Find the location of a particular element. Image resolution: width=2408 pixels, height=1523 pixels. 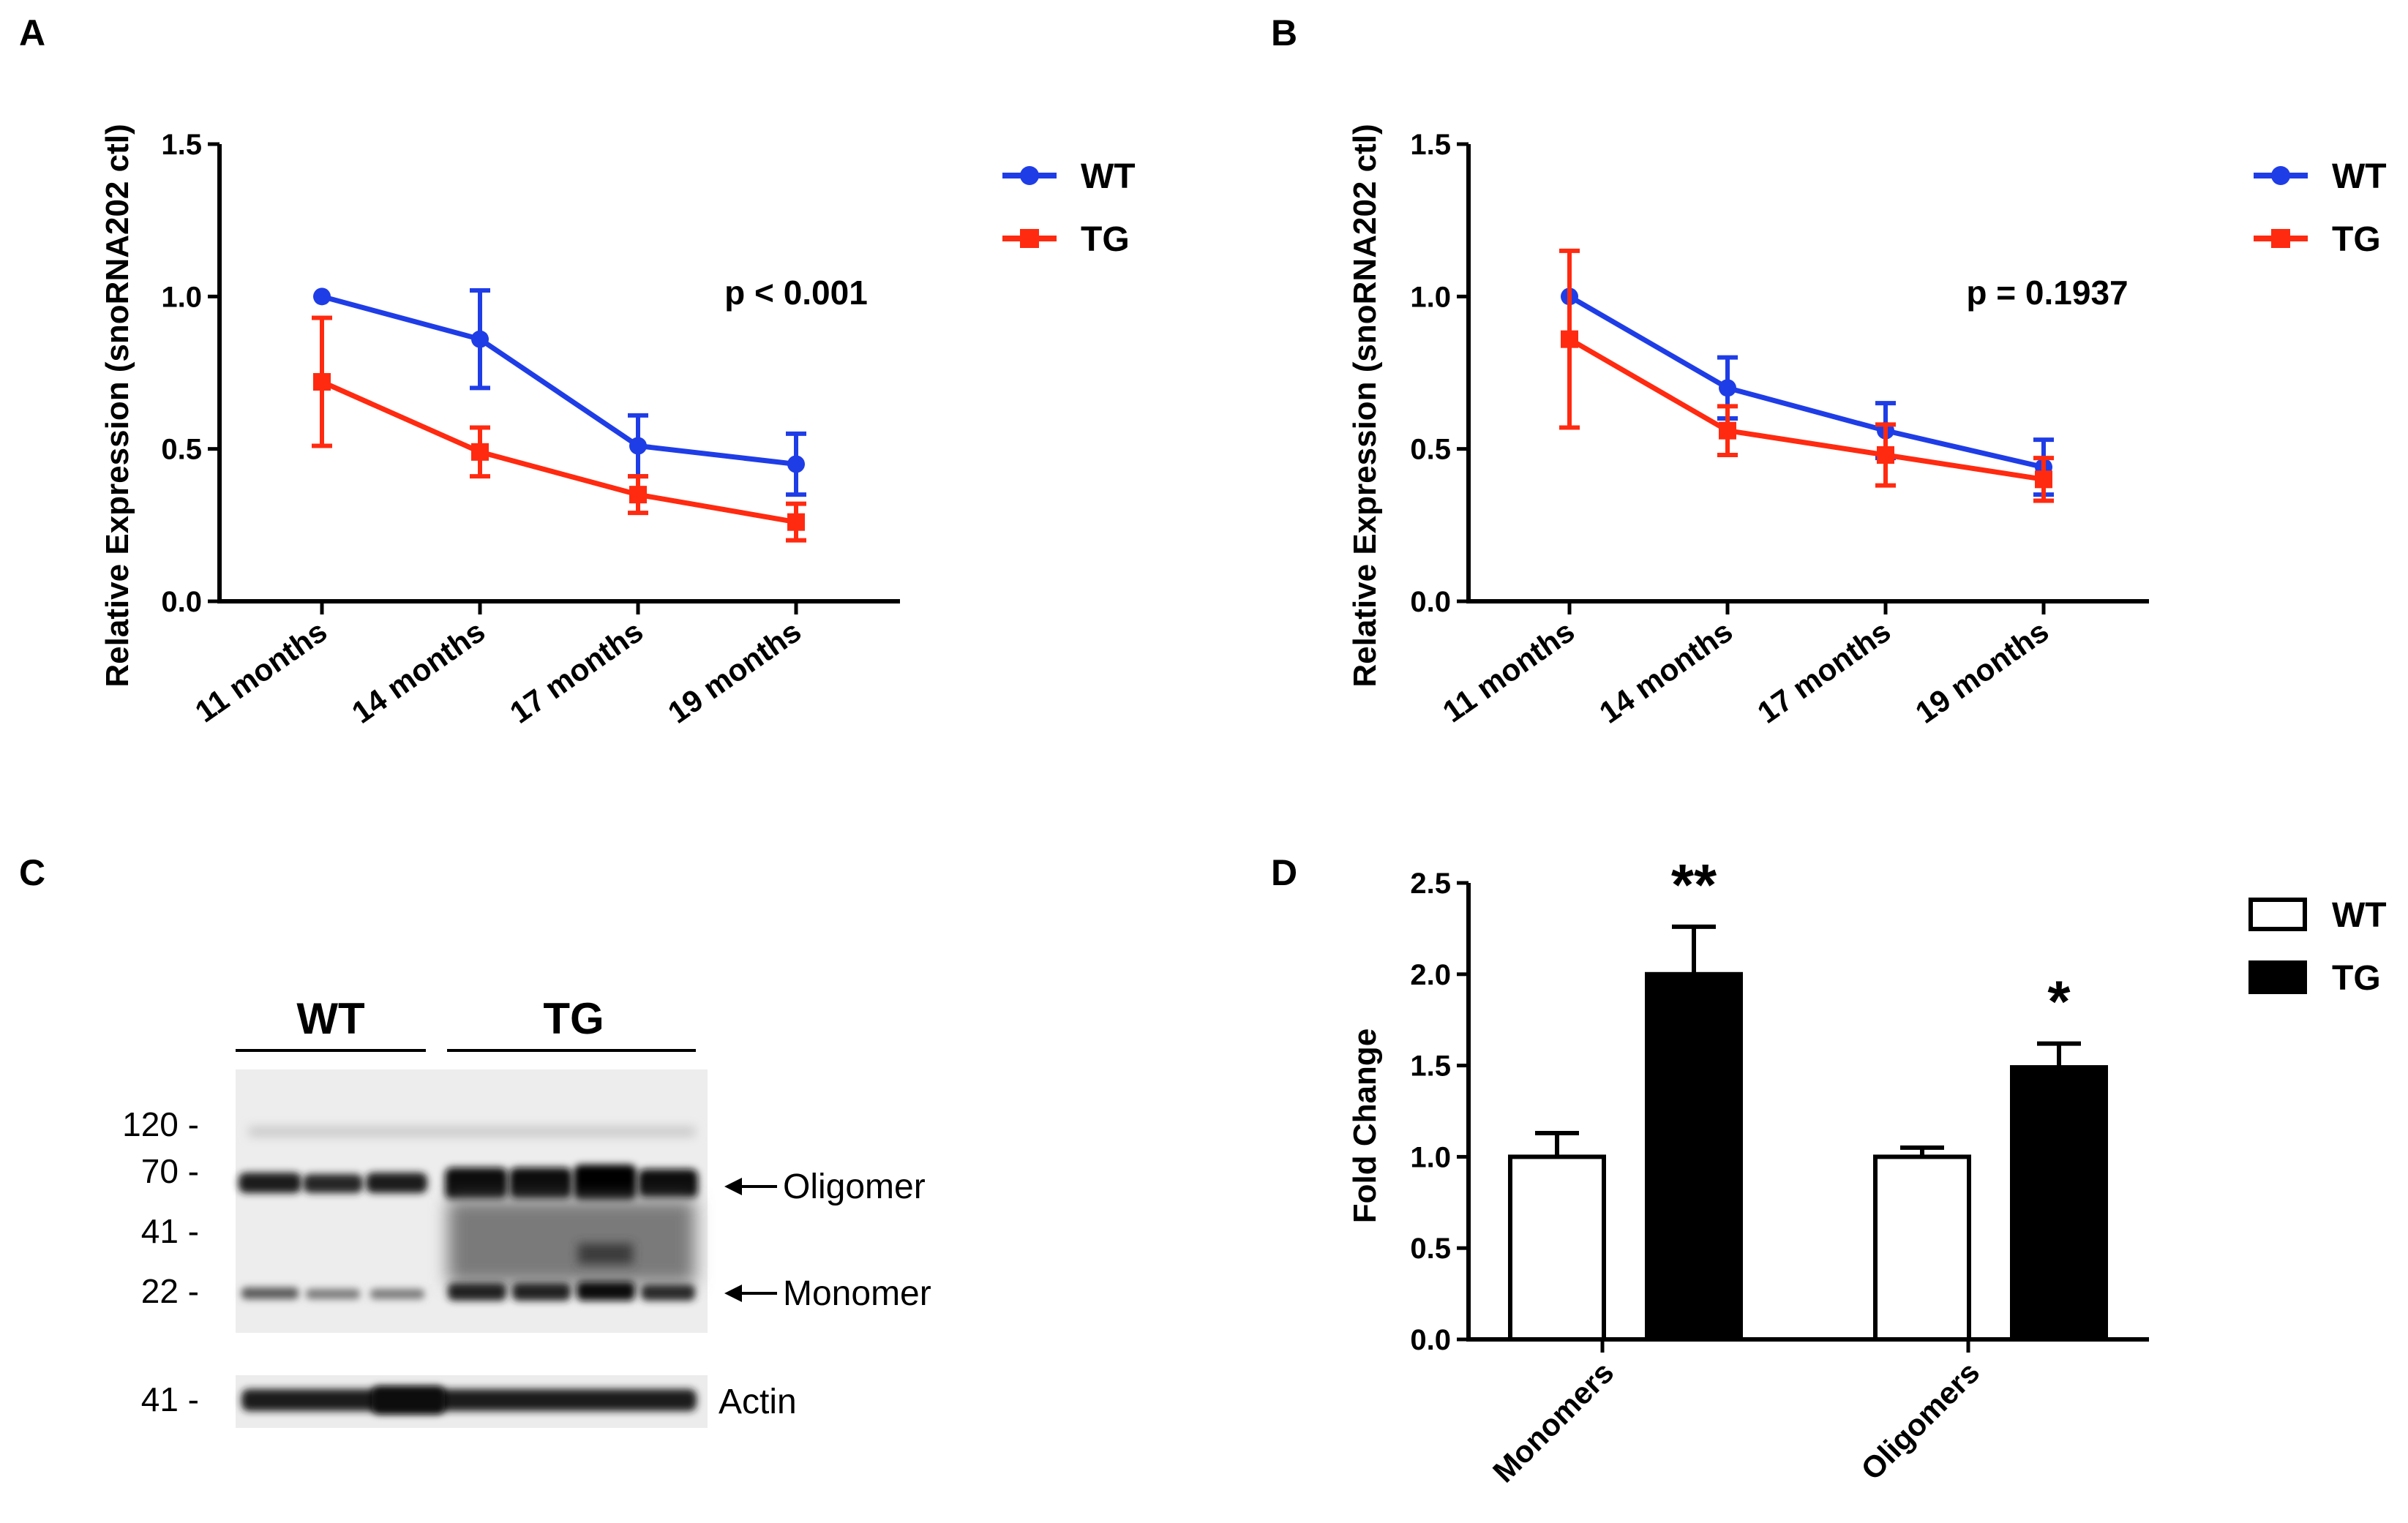

label-actin: Actin is located at coordinates (758, 1402).